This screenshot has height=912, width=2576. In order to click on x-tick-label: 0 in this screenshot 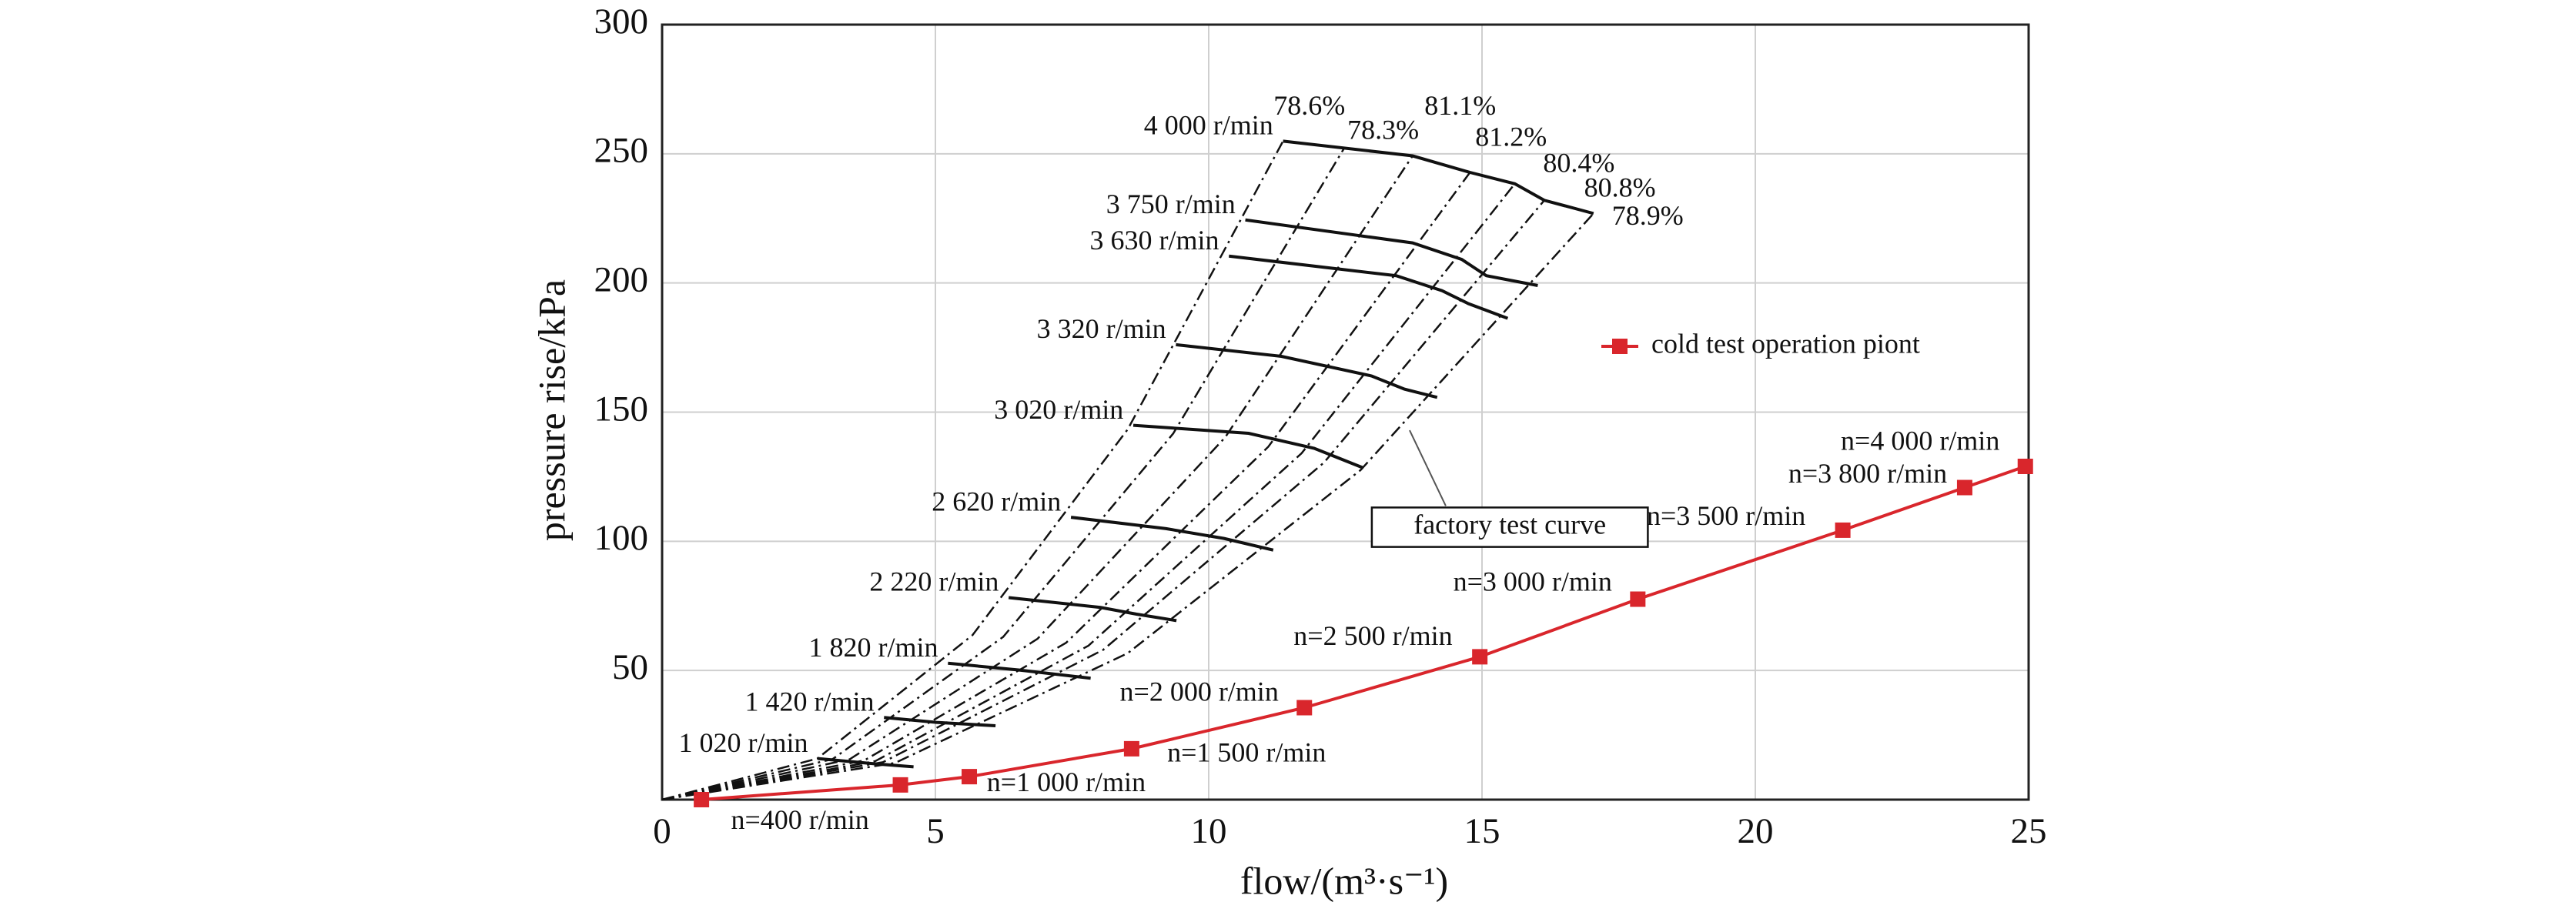, I will do `click(662, 831)`.